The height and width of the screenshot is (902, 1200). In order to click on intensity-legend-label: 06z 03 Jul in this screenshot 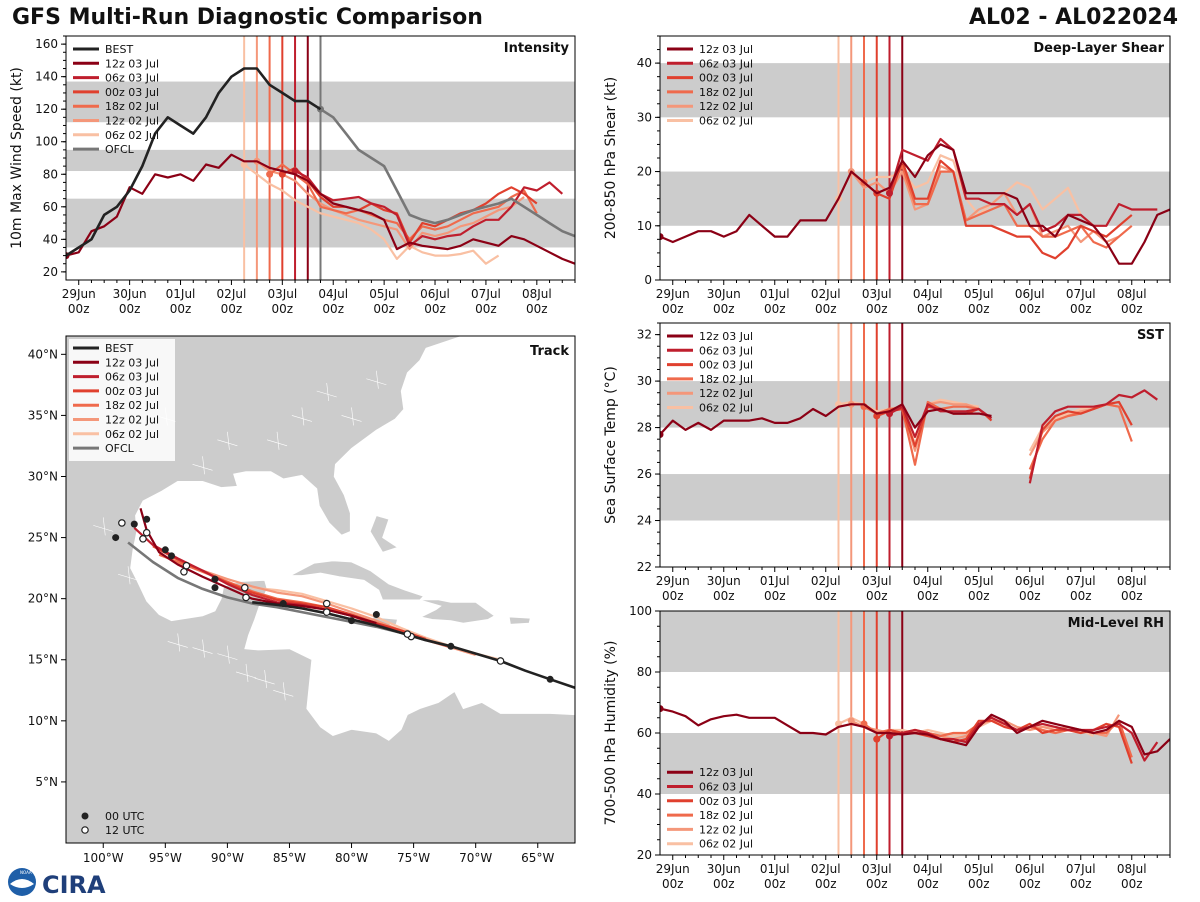, I will do `click(132, 78)`.